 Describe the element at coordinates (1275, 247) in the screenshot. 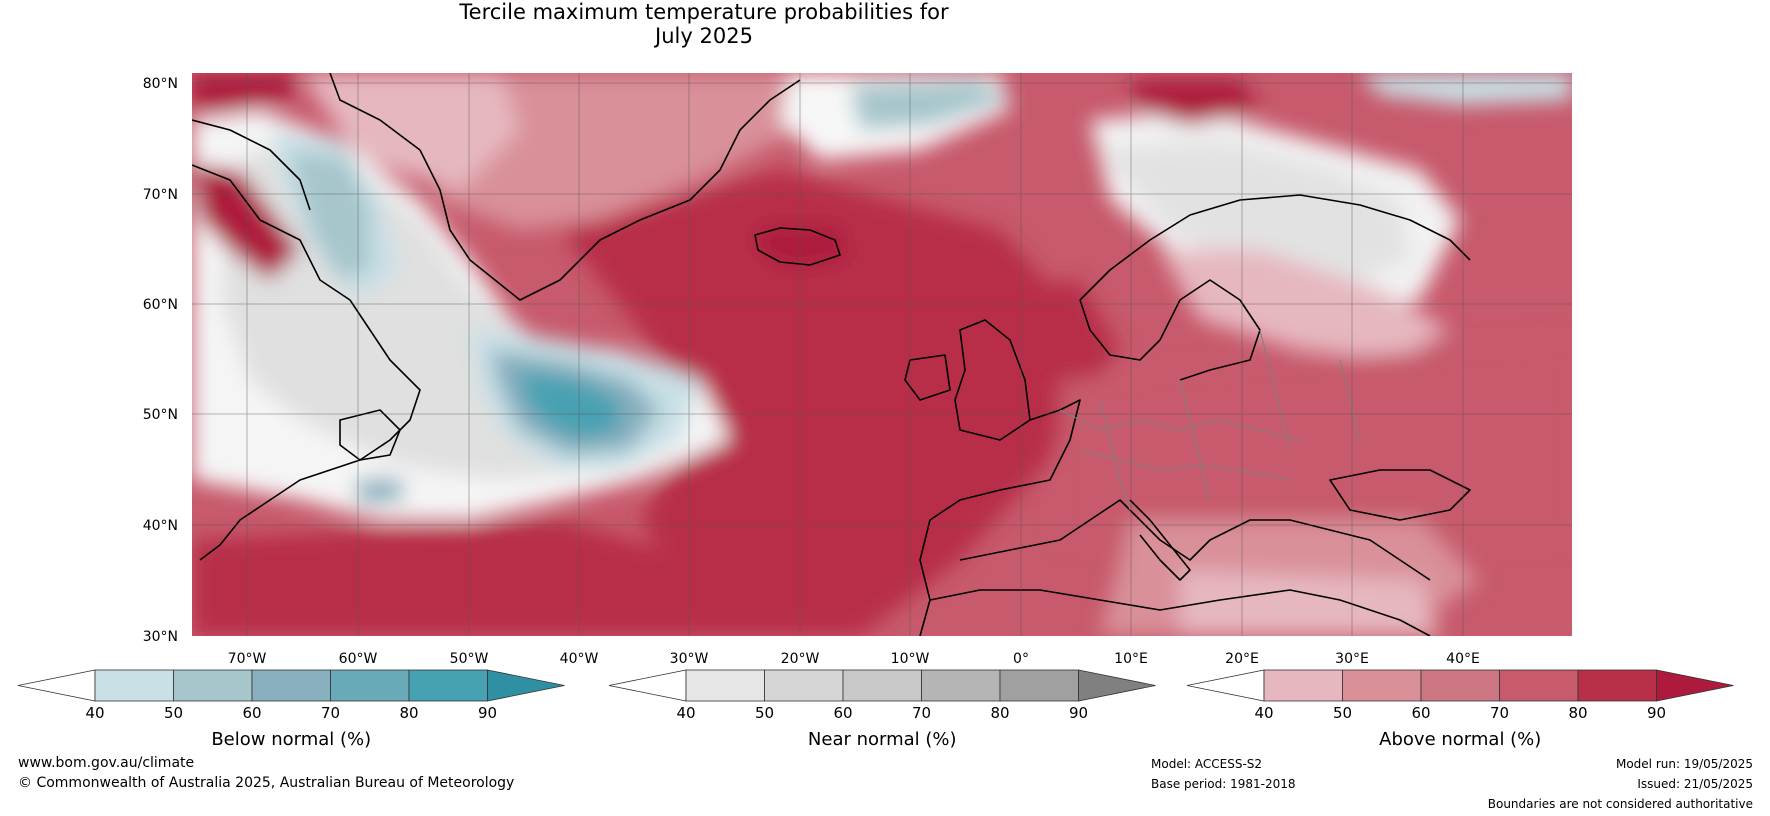

I see `scandinavia-coast` at that location.